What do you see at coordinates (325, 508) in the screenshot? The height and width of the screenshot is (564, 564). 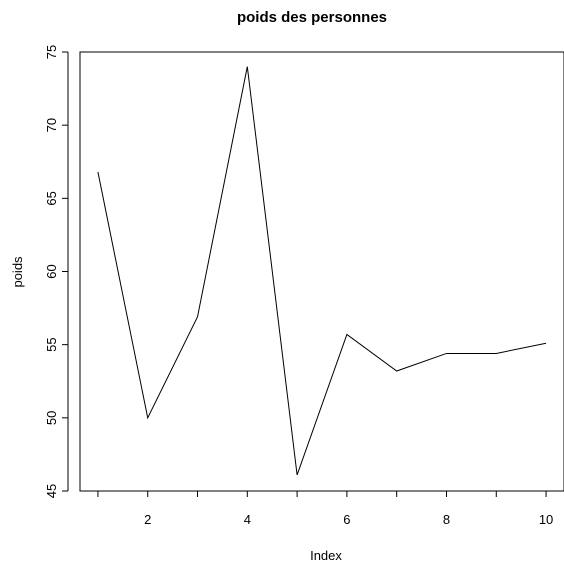 I see `x-axis: 2 4 6 8 10` at bounding box center [325, 508].